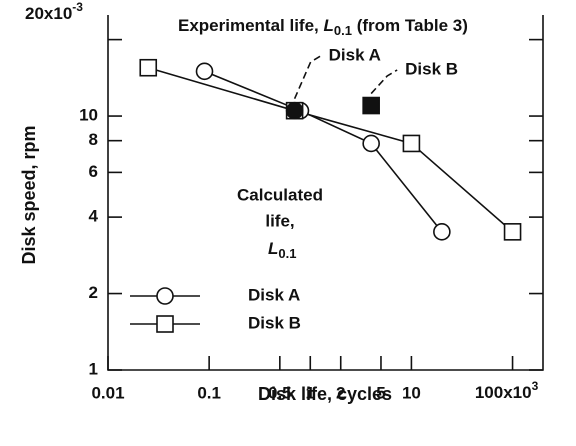 The image size is (576, 446). What do you see at coordinates (535, 386) in the screenshot?
I see `x-tick-exponent: 3` at bounding box center [535, 386].